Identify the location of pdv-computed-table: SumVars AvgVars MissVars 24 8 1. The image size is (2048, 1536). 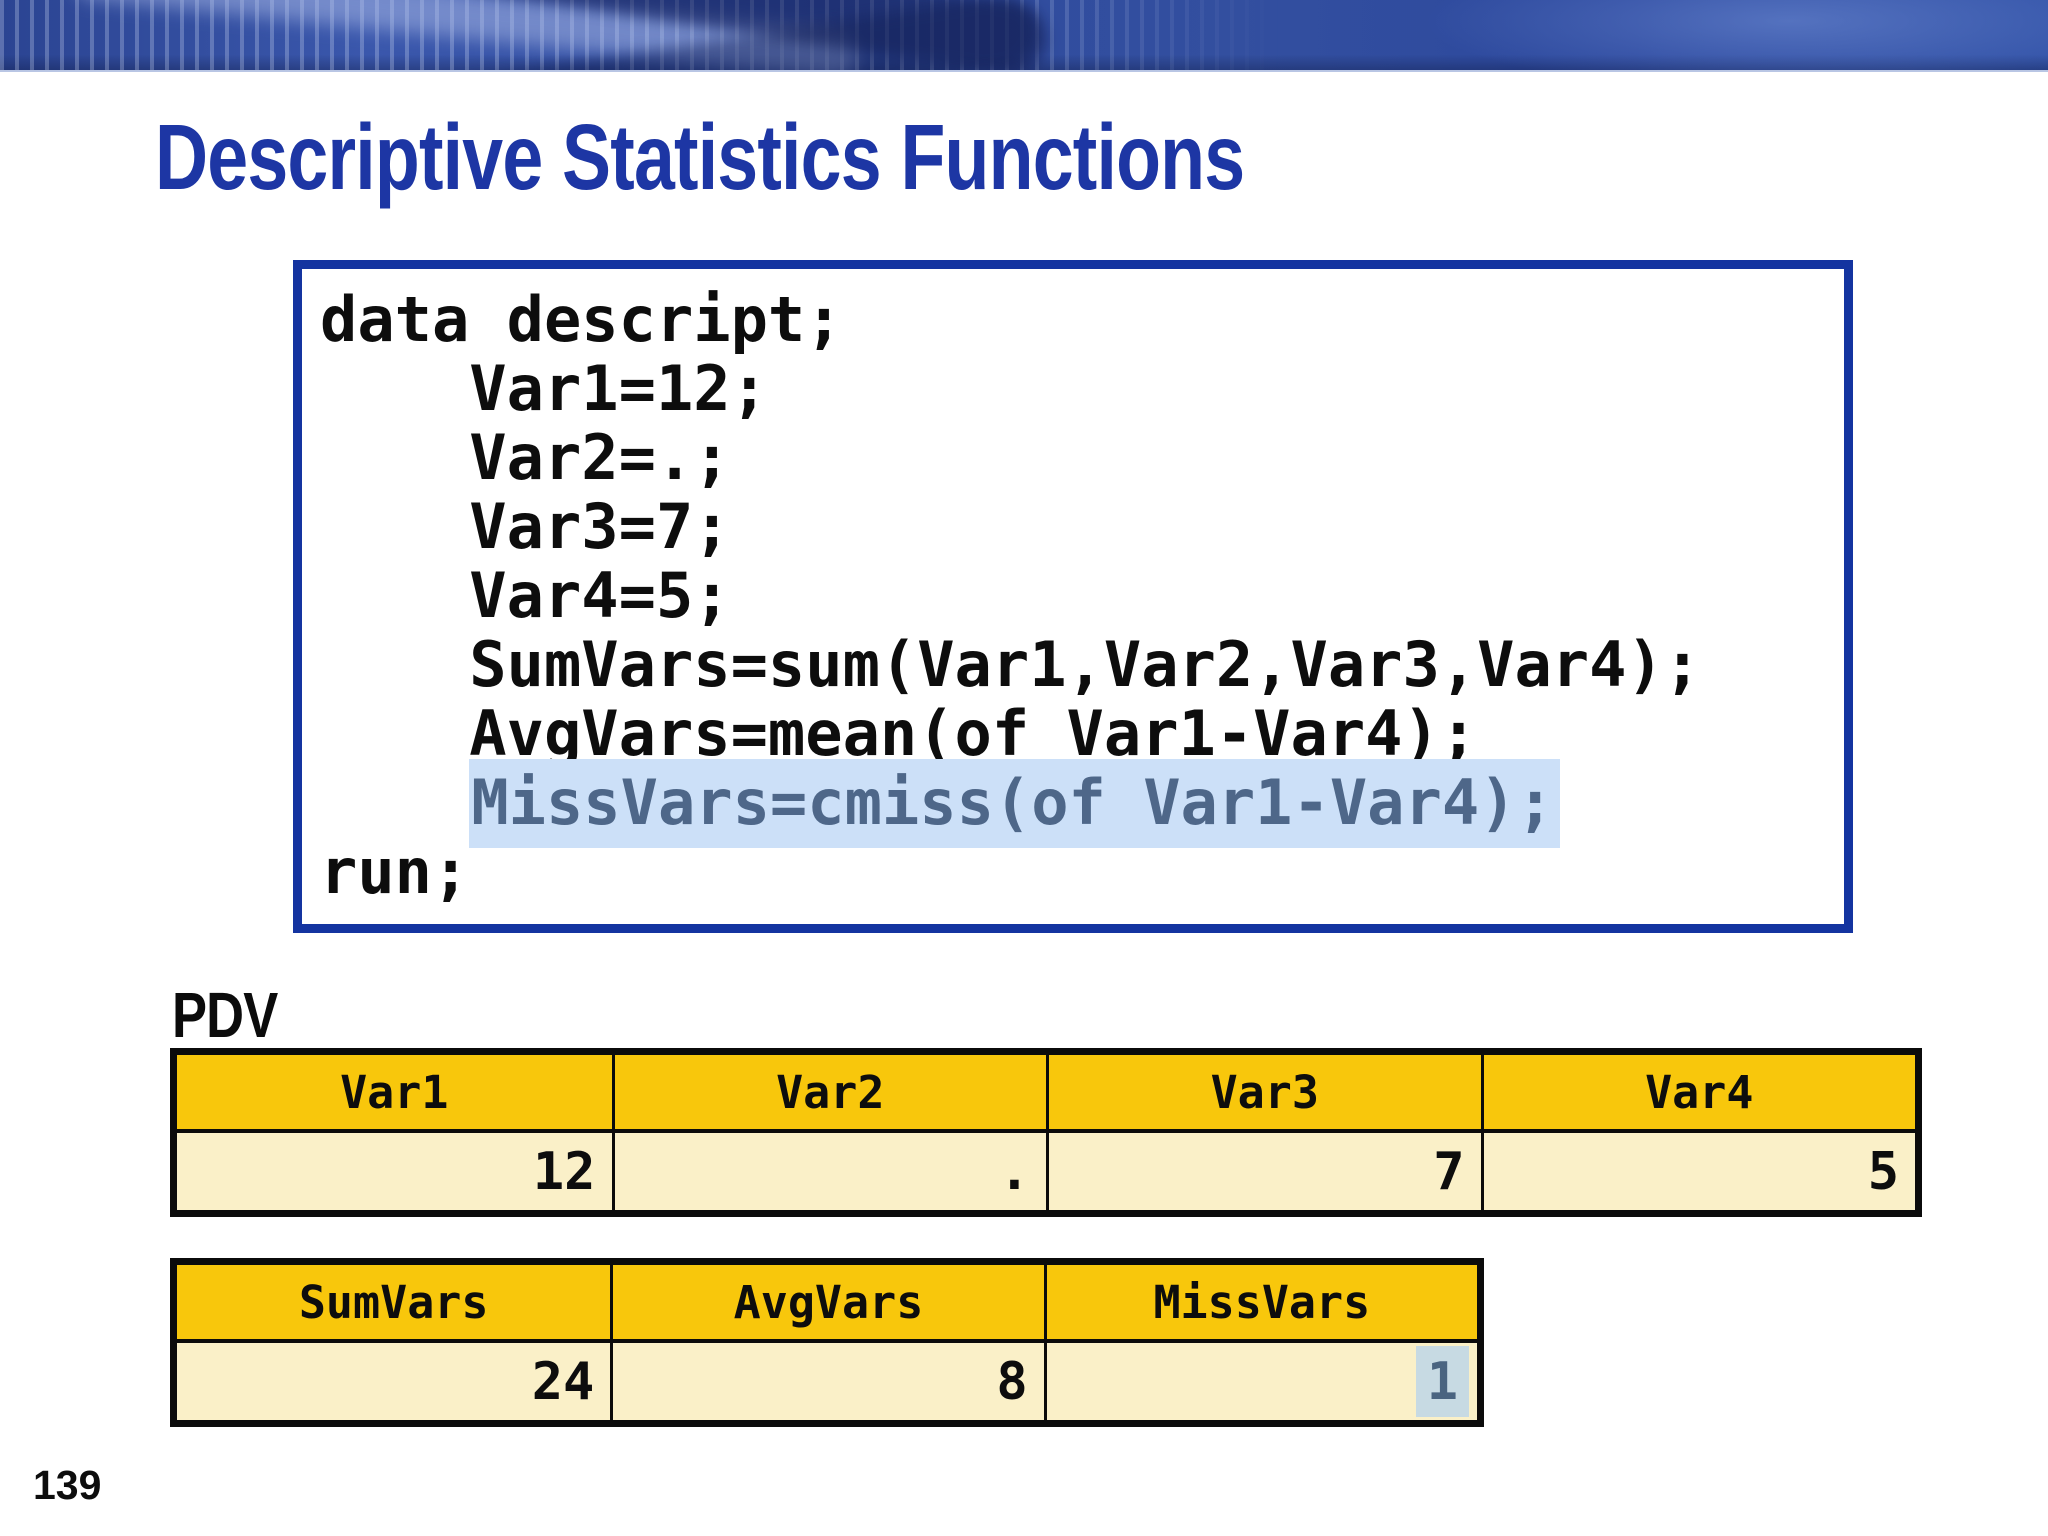
(827, 1342).